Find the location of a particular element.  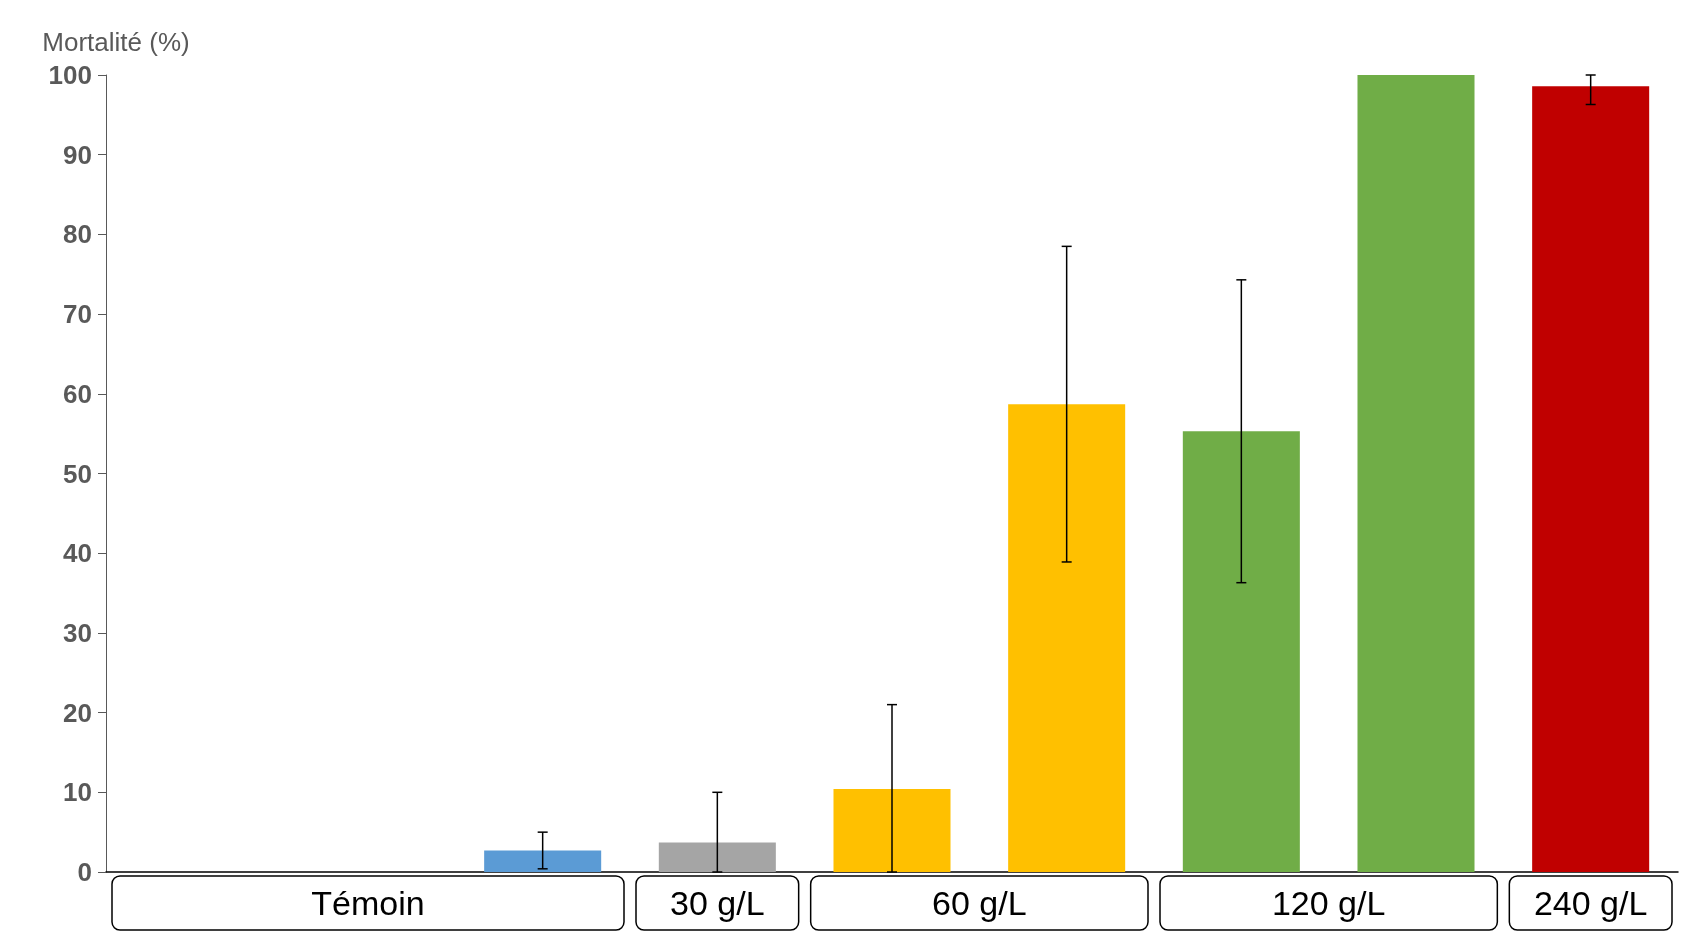

y-tick-label: 50 is located at coordinates (77, 473).